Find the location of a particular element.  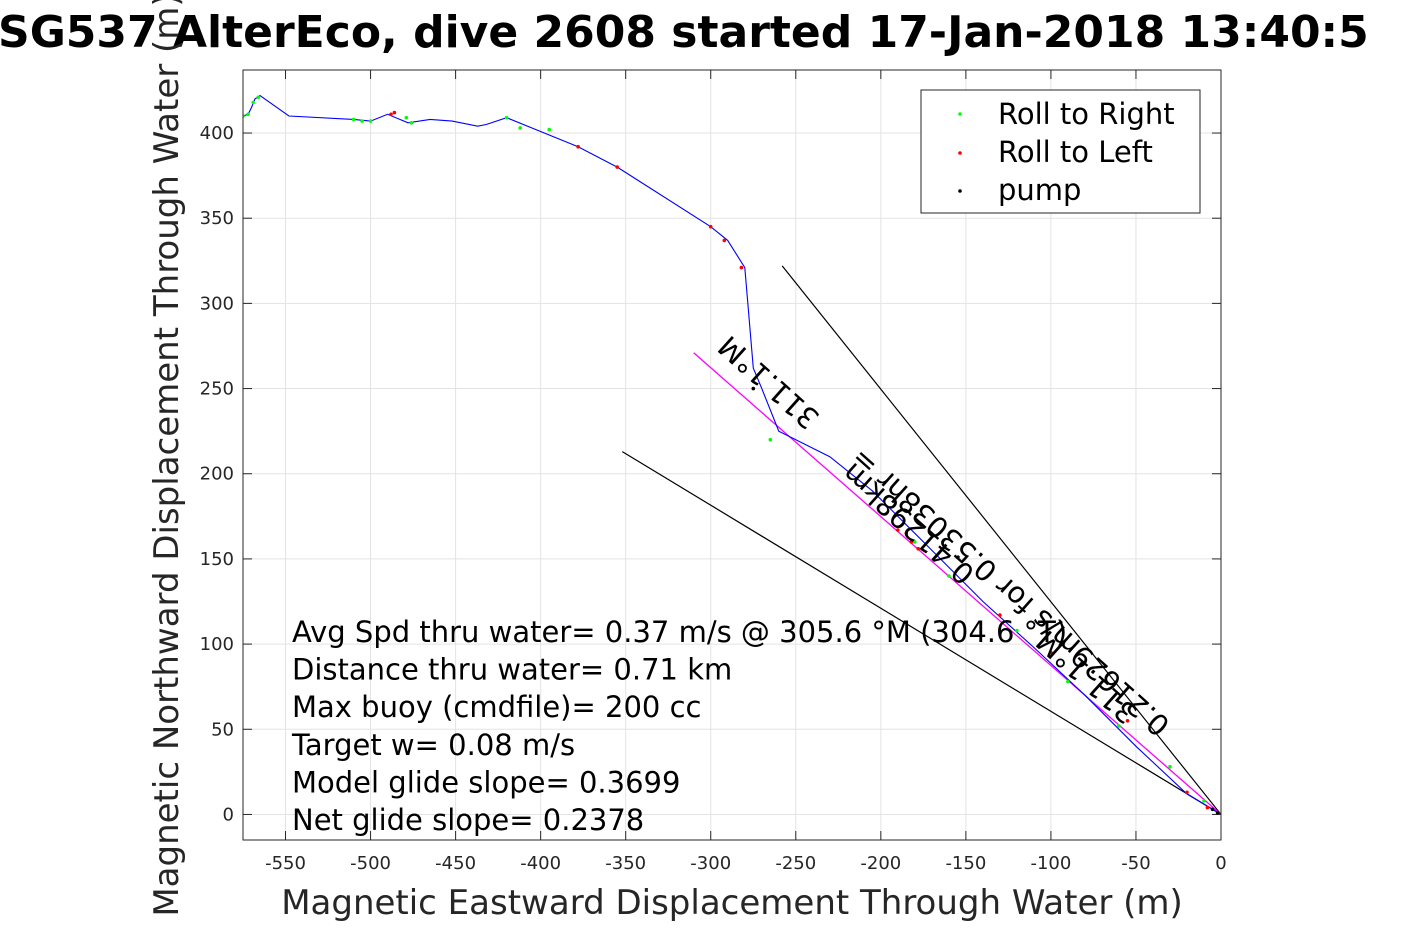

x-tick-label: 0 is located at coordinates (1220, 863).